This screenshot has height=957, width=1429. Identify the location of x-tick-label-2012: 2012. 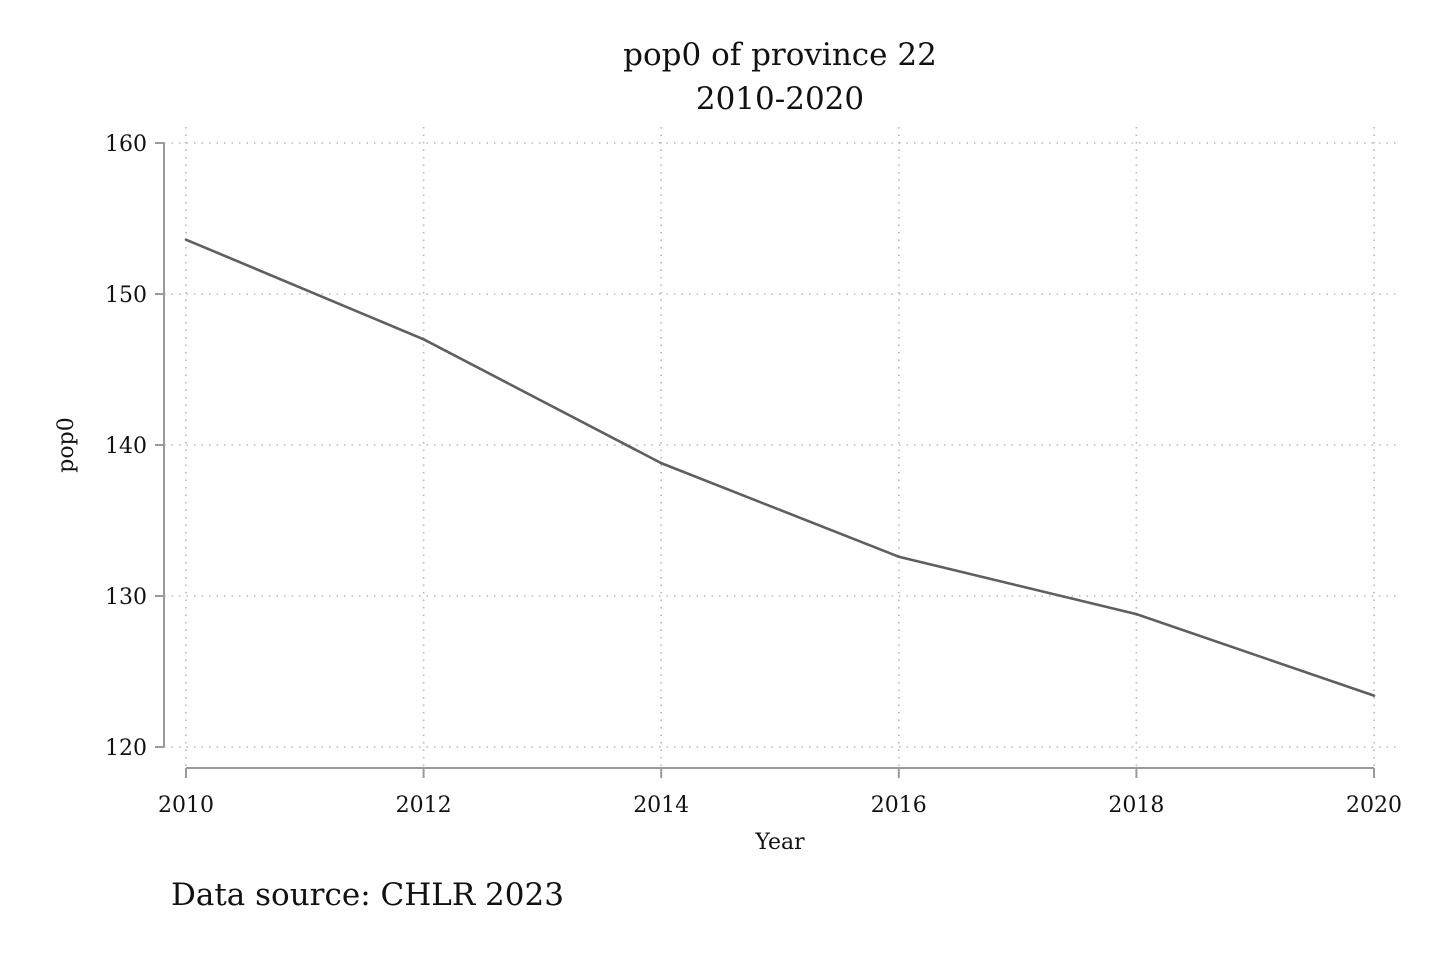
(424, 805).